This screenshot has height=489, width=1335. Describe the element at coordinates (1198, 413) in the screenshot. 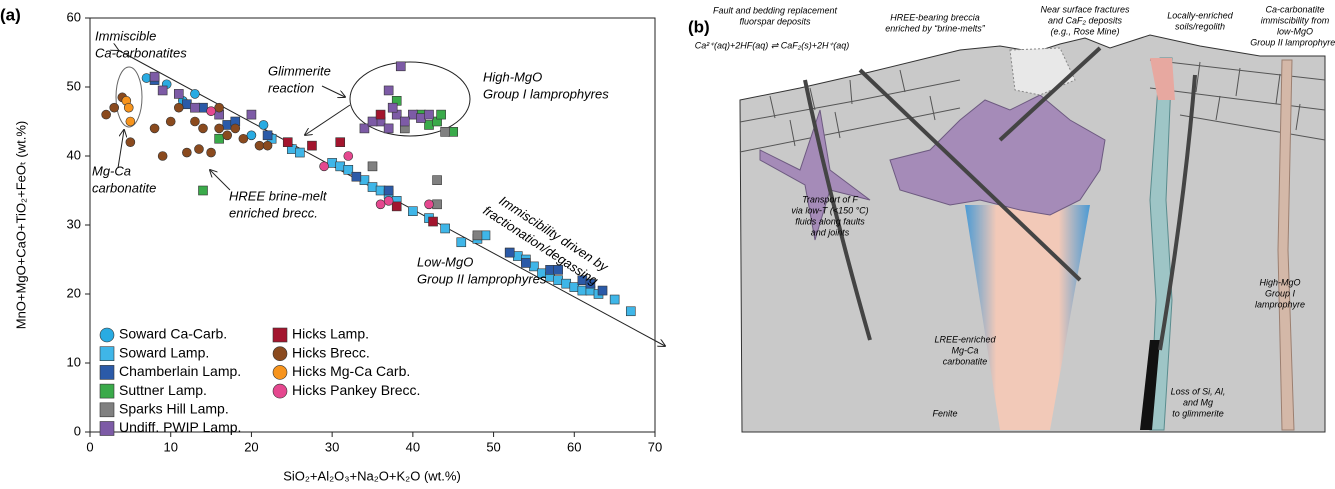

I see `diagram-label: to glimmerite` at that location.